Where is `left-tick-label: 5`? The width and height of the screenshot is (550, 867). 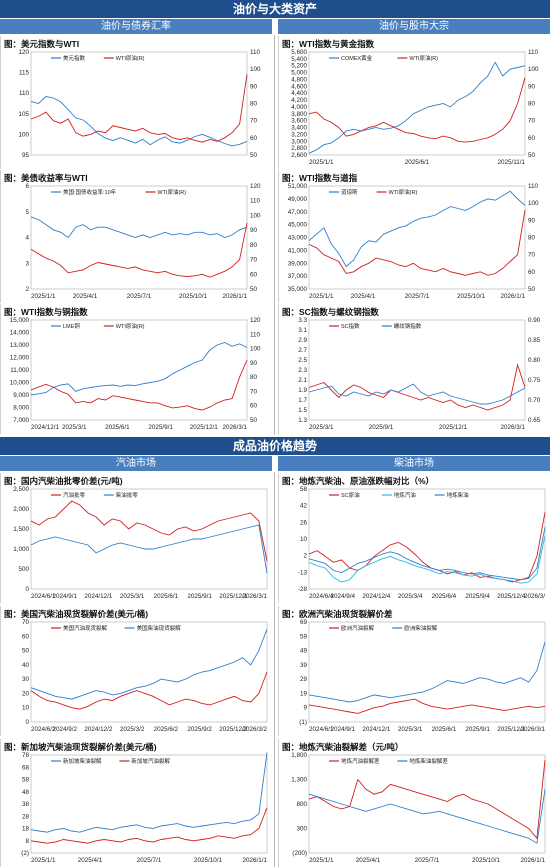 left-tick-label: 5 is located at coordinates (27, 212).